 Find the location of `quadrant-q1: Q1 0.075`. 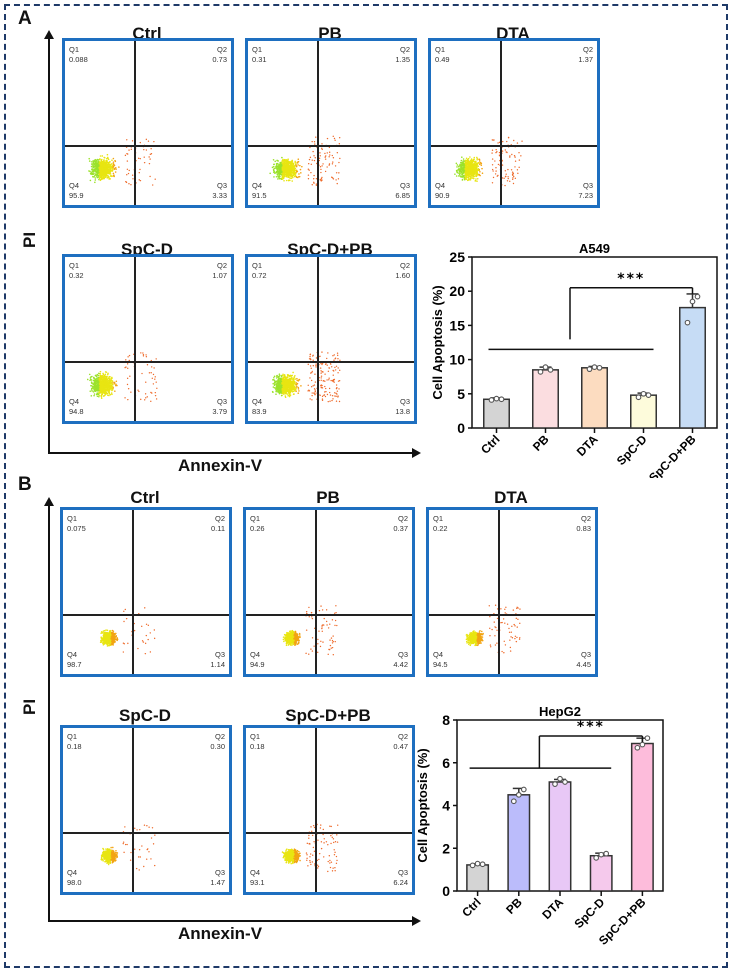

quadrant-q1: Q1 0.075 is located at coordinates (76, 524).